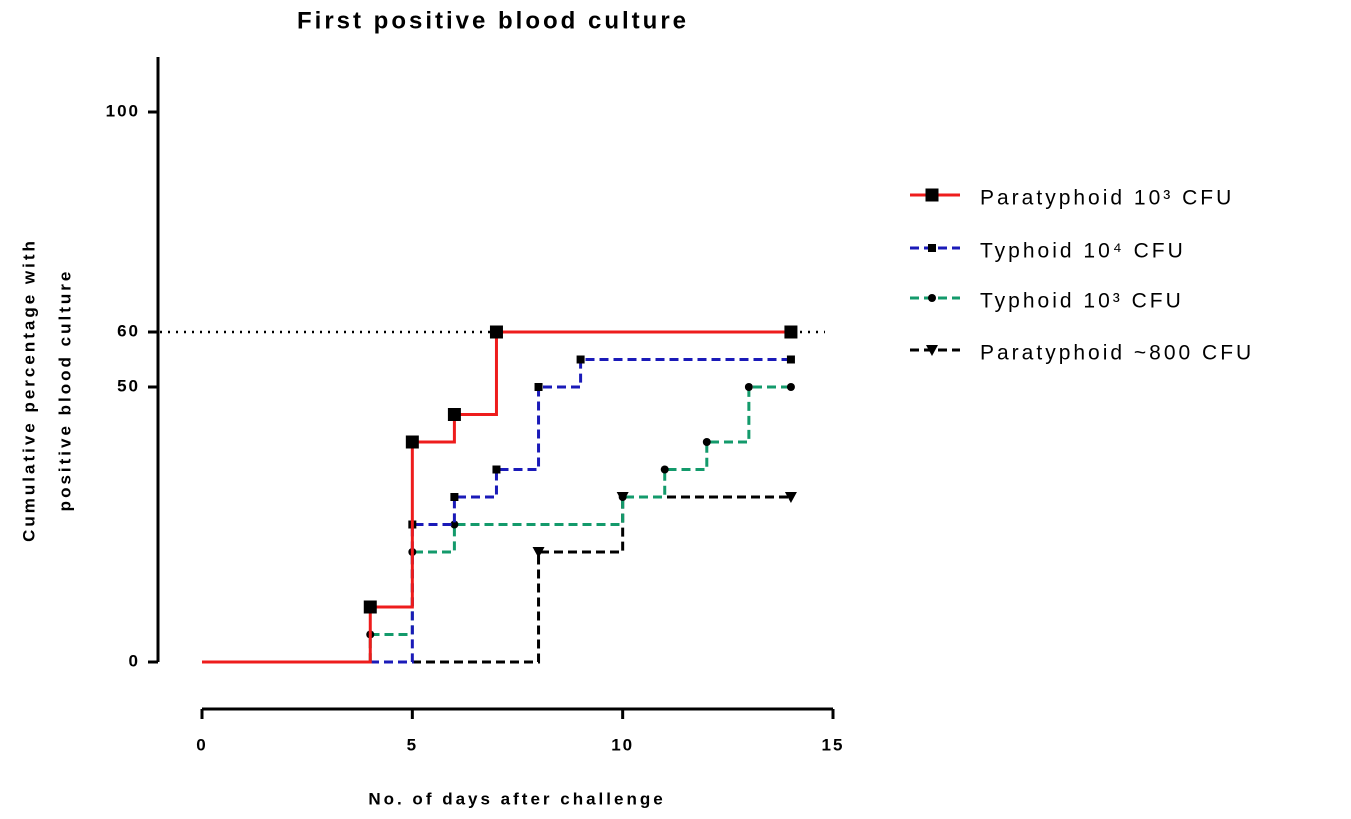 The width and height of the screenshot is (1351, 819). Describe the element at coordinates (123, 110) in the screenshot. I see `y-tick-label: 100` at that location.